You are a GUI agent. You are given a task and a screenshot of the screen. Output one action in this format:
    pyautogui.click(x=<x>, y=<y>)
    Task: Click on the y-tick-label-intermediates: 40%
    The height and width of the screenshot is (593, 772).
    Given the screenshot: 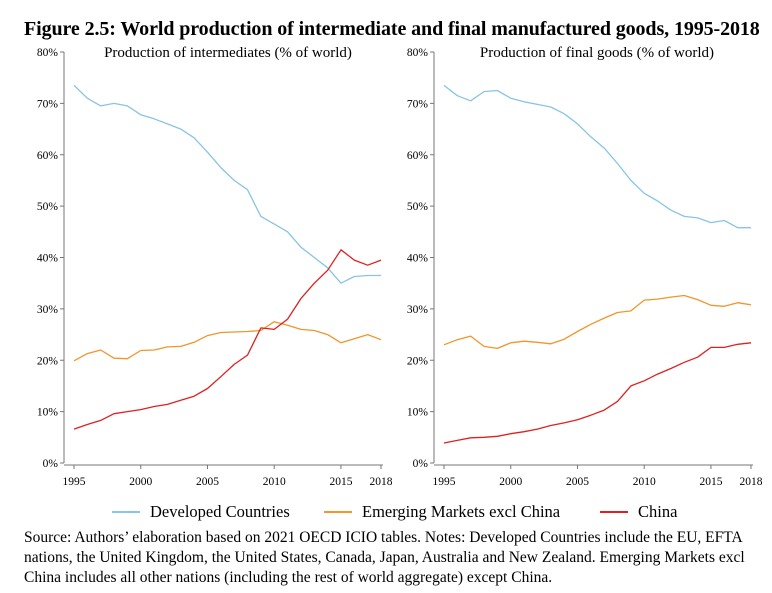 What is the action you would take?
    pyautogui.click(x=48, y=259)
    